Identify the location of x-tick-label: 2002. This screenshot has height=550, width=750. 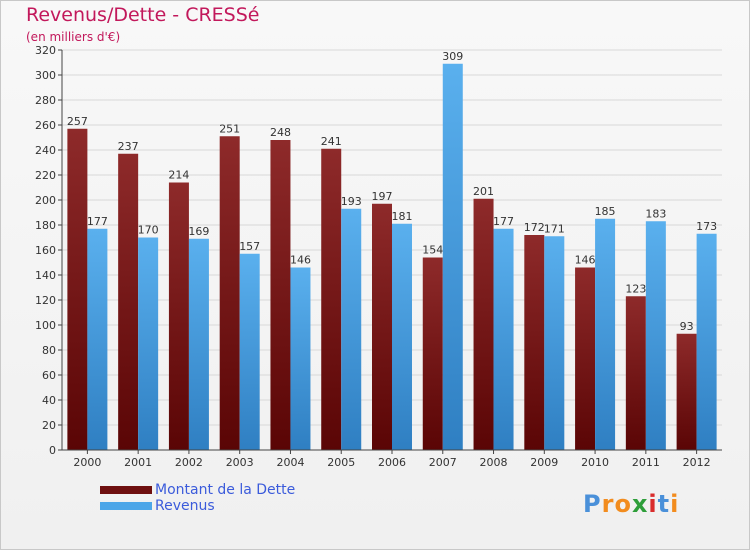
(189, 462).